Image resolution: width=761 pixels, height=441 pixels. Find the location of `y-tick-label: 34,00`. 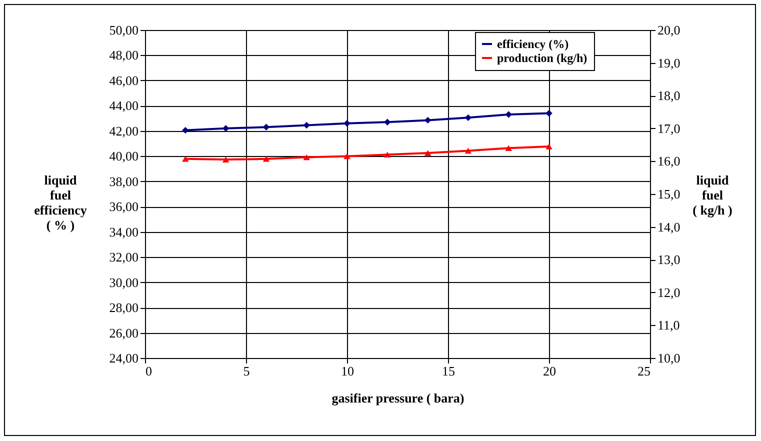

y-tick-label: 34,00 is located at coordinates (123, 232).